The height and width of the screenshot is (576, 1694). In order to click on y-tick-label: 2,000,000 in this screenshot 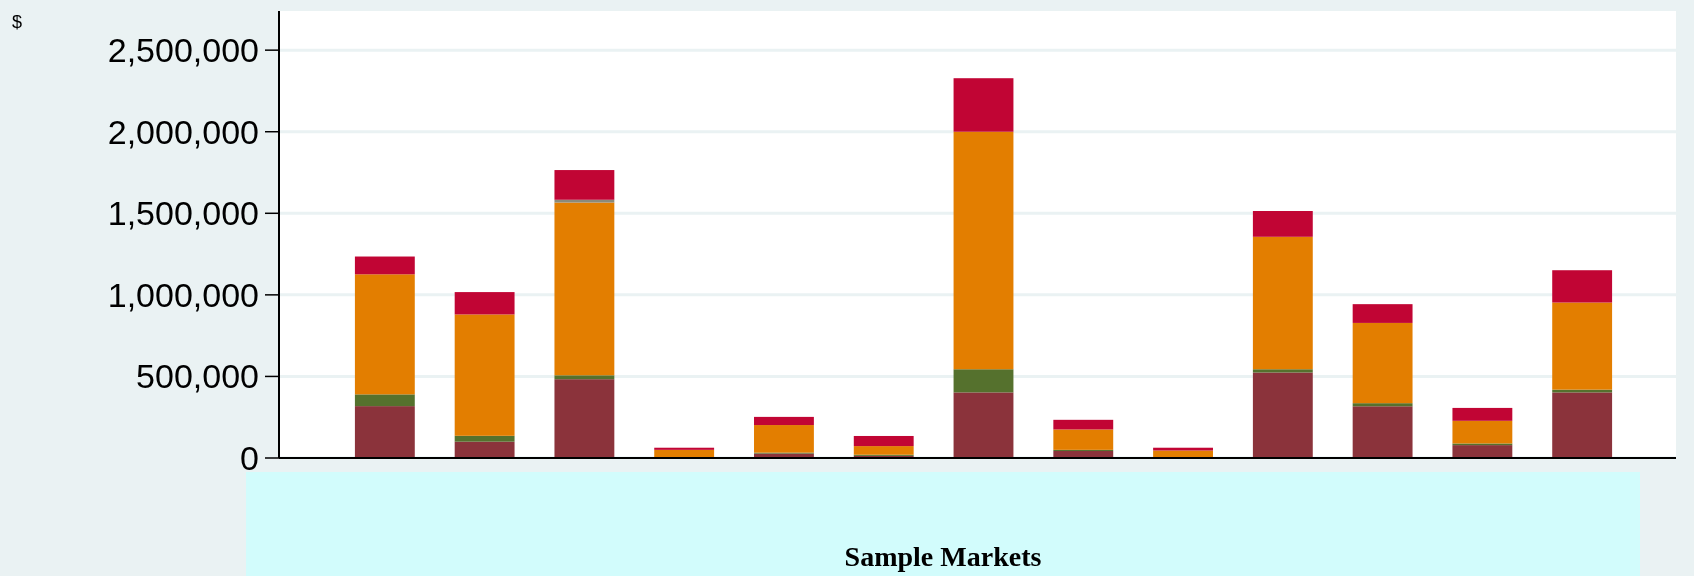, I will do `click(183, 131)`.